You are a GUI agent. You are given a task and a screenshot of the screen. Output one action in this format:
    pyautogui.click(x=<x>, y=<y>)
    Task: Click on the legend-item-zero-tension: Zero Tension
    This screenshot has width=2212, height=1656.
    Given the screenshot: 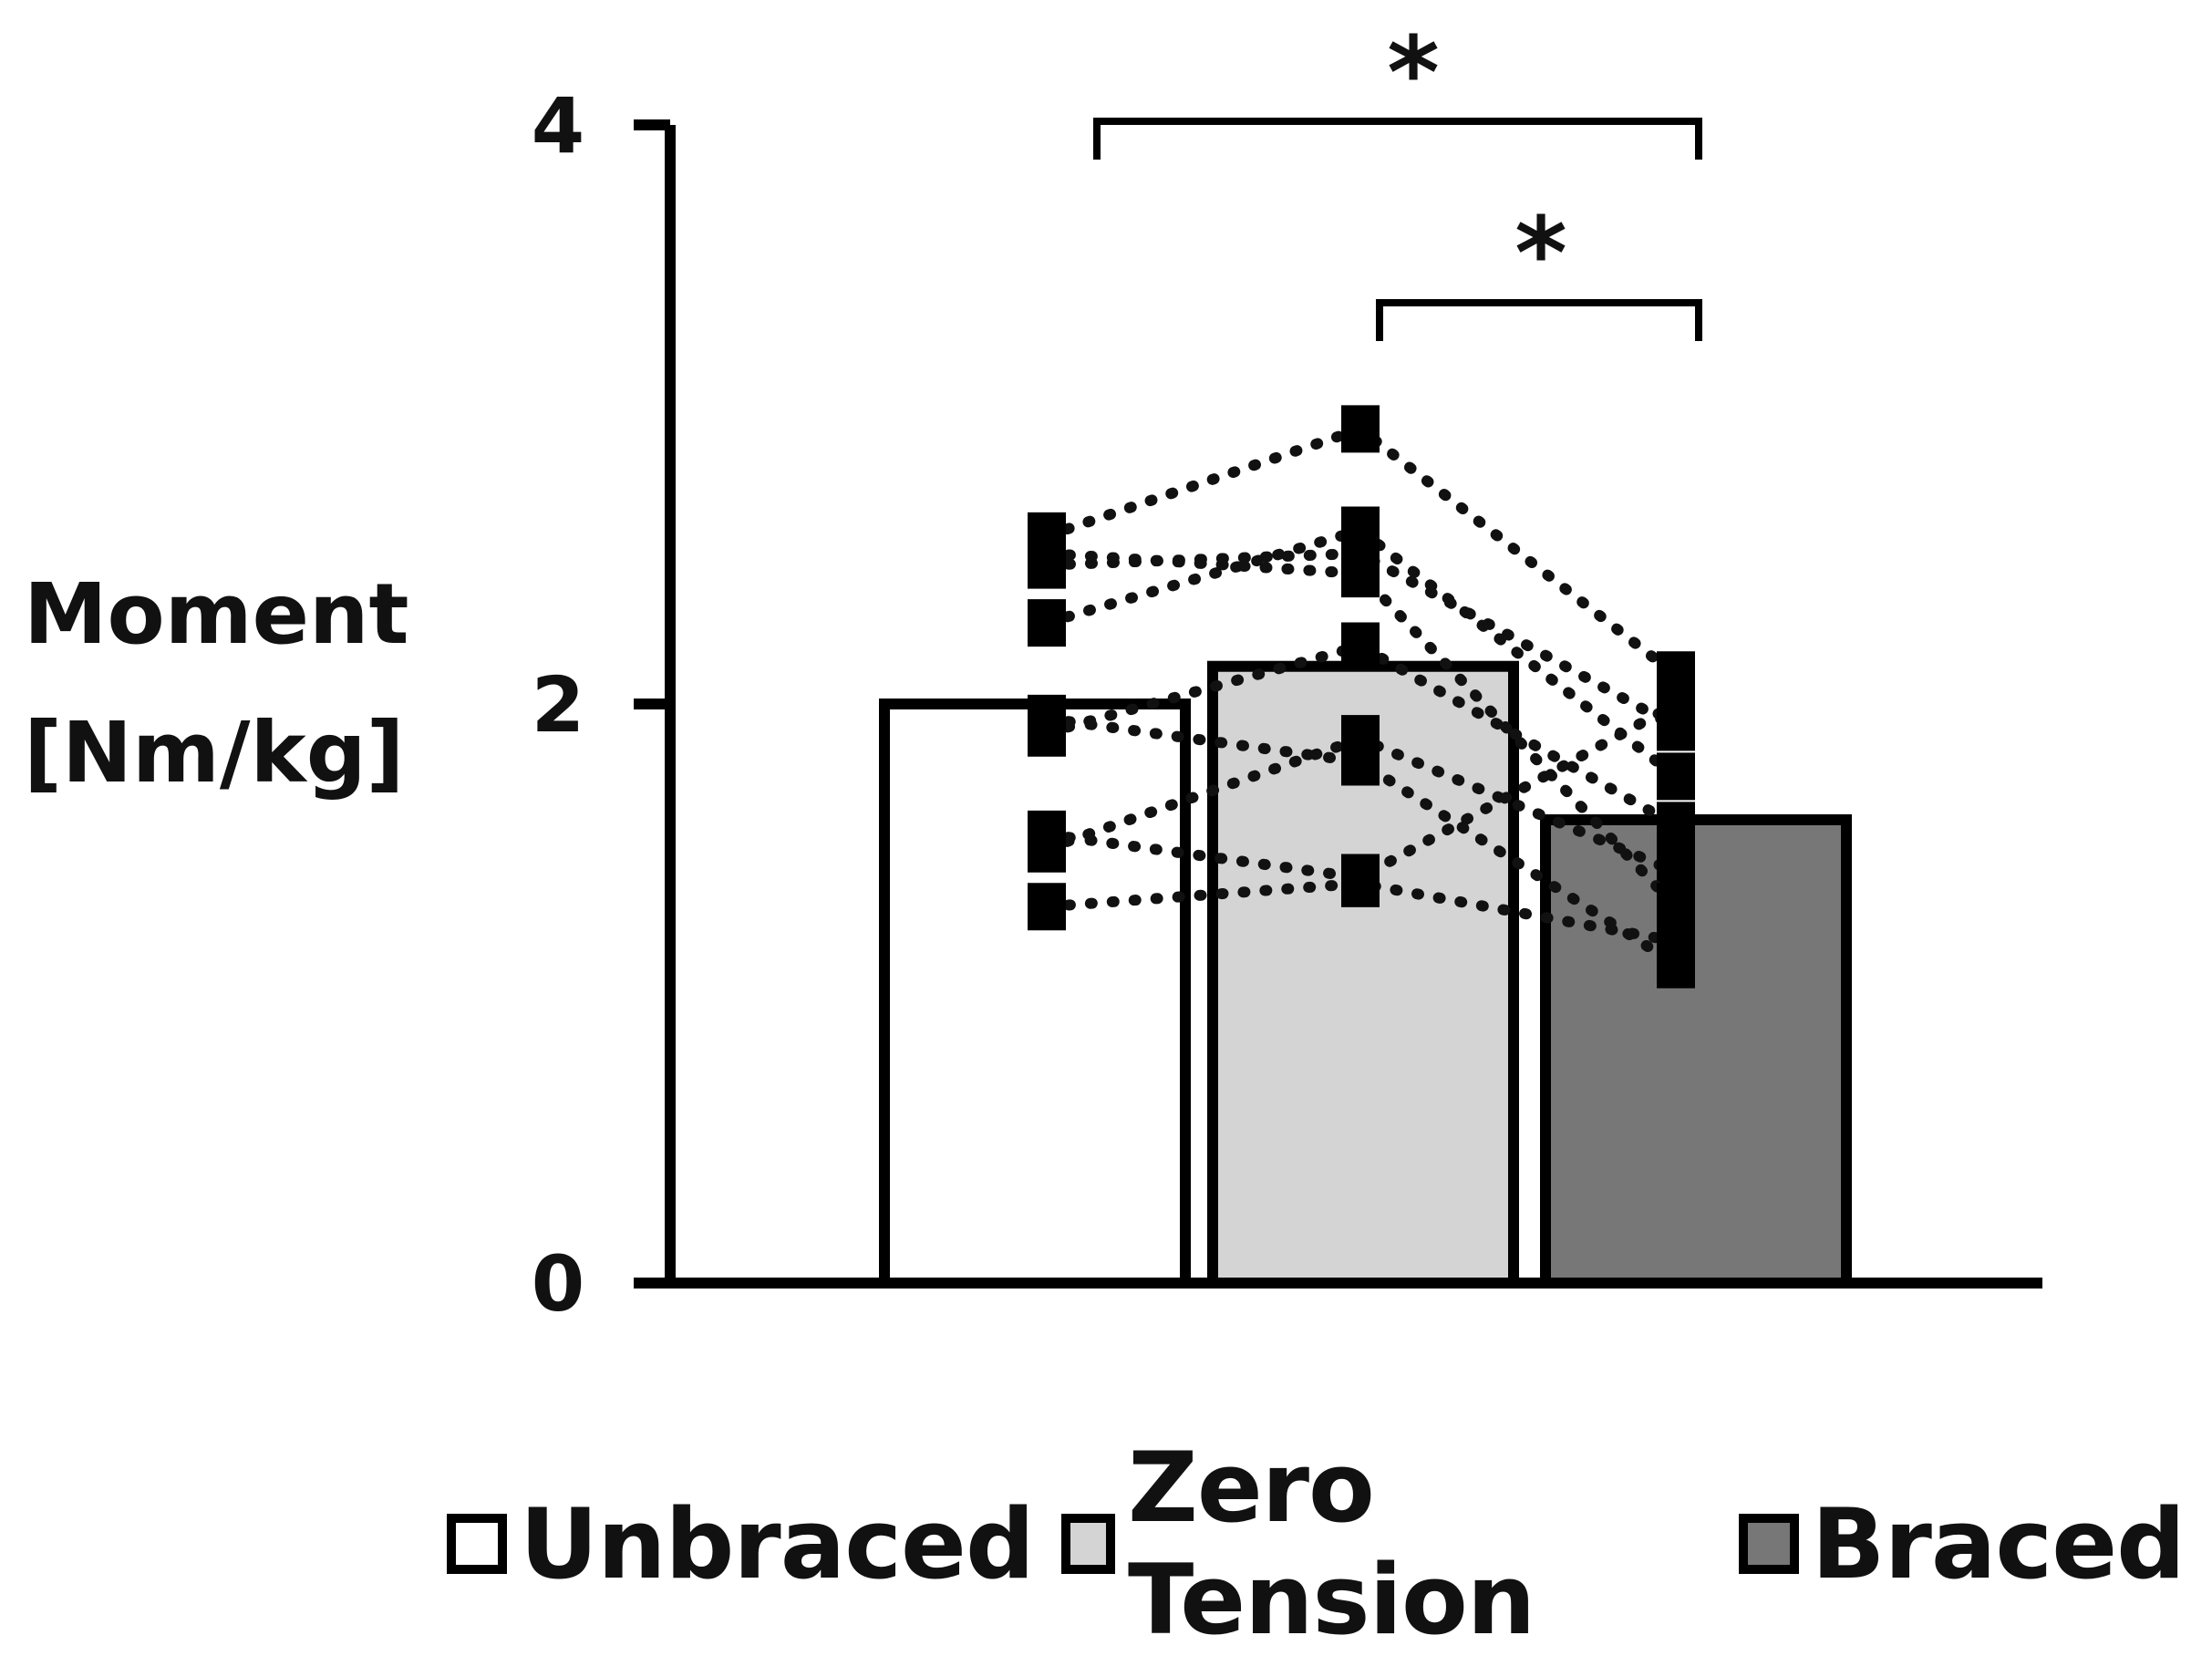 What is the action you would take?
    pyautogui.click(x=1385, y=1544)
    